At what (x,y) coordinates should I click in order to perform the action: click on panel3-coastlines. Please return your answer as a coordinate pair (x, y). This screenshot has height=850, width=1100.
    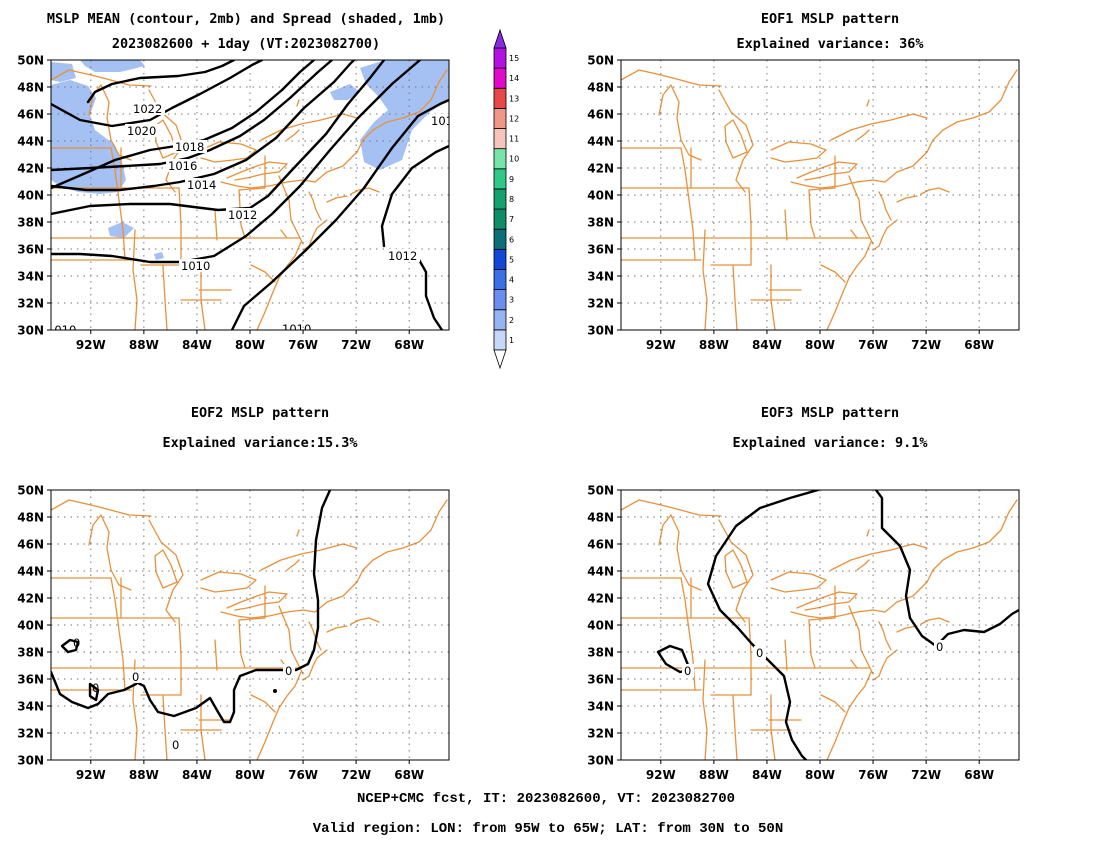
    Looking at the image, I should click on (249, 629).